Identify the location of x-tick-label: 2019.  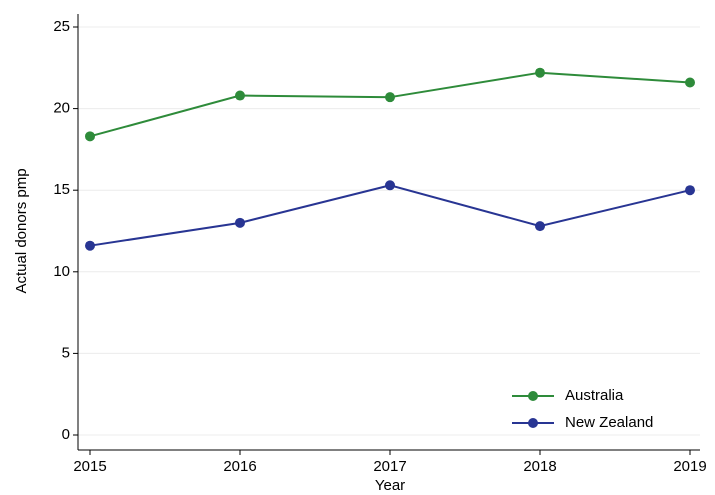
(689, 466).